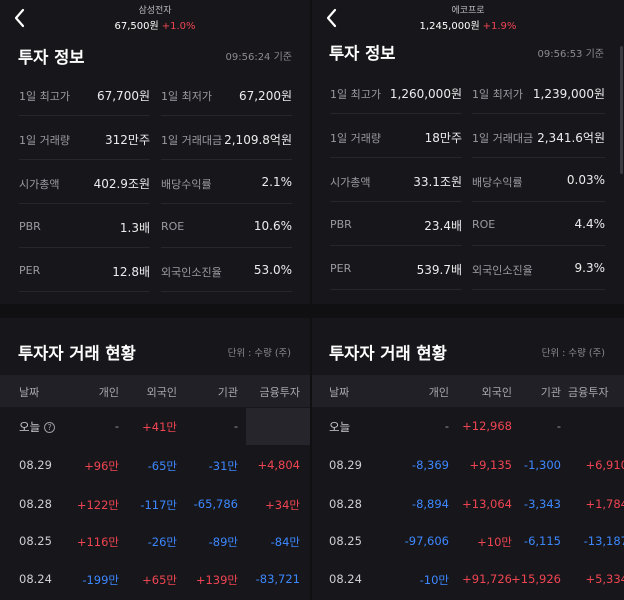 Image resolution: width=624 pixels, height=600 pixels. I want to click on info-value: 0.03%, so click(585, 180).